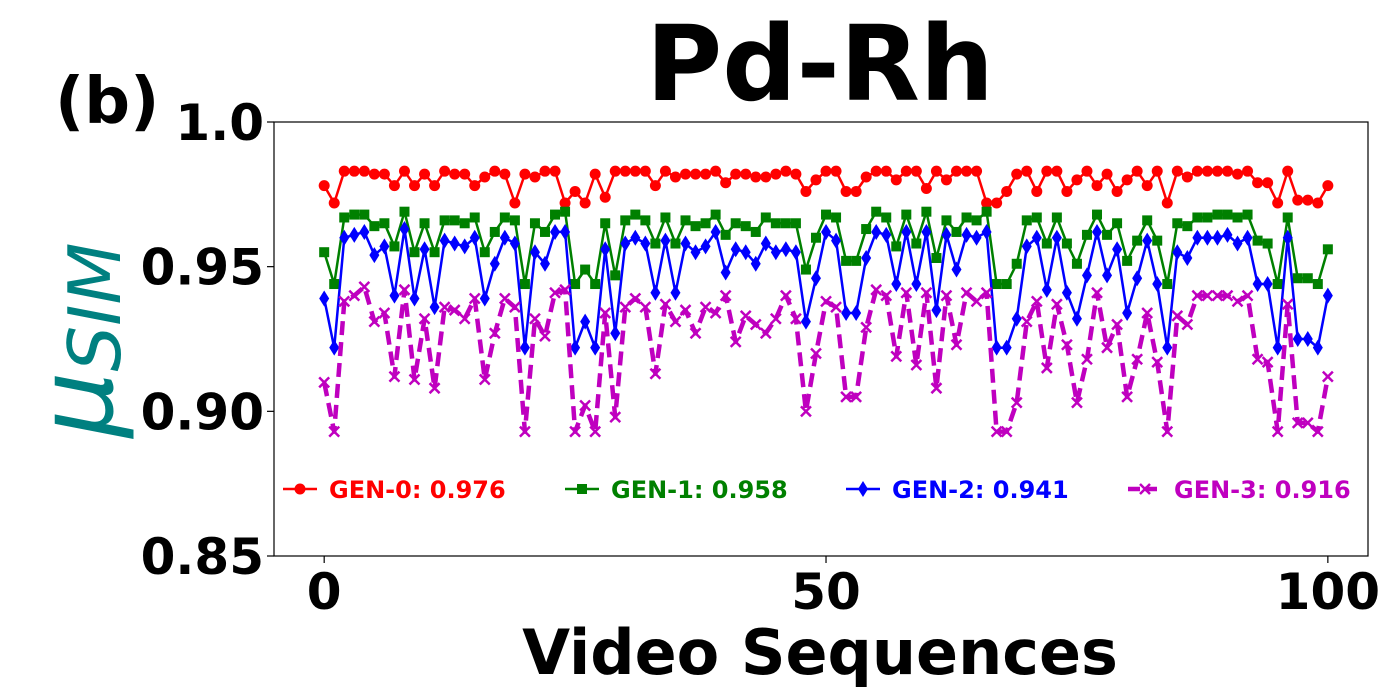 The height and width of the screenshot is (700, 1400). Describe the element at coordinates (219, 123) in the screenshot. I see `y-tick-label: 1.0` at that location.